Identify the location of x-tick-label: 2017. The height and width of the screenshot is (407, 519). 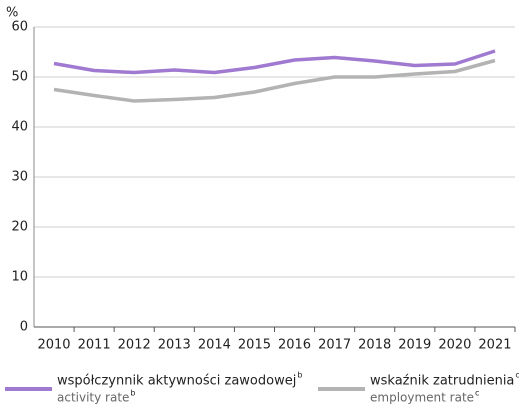
(334, 345).